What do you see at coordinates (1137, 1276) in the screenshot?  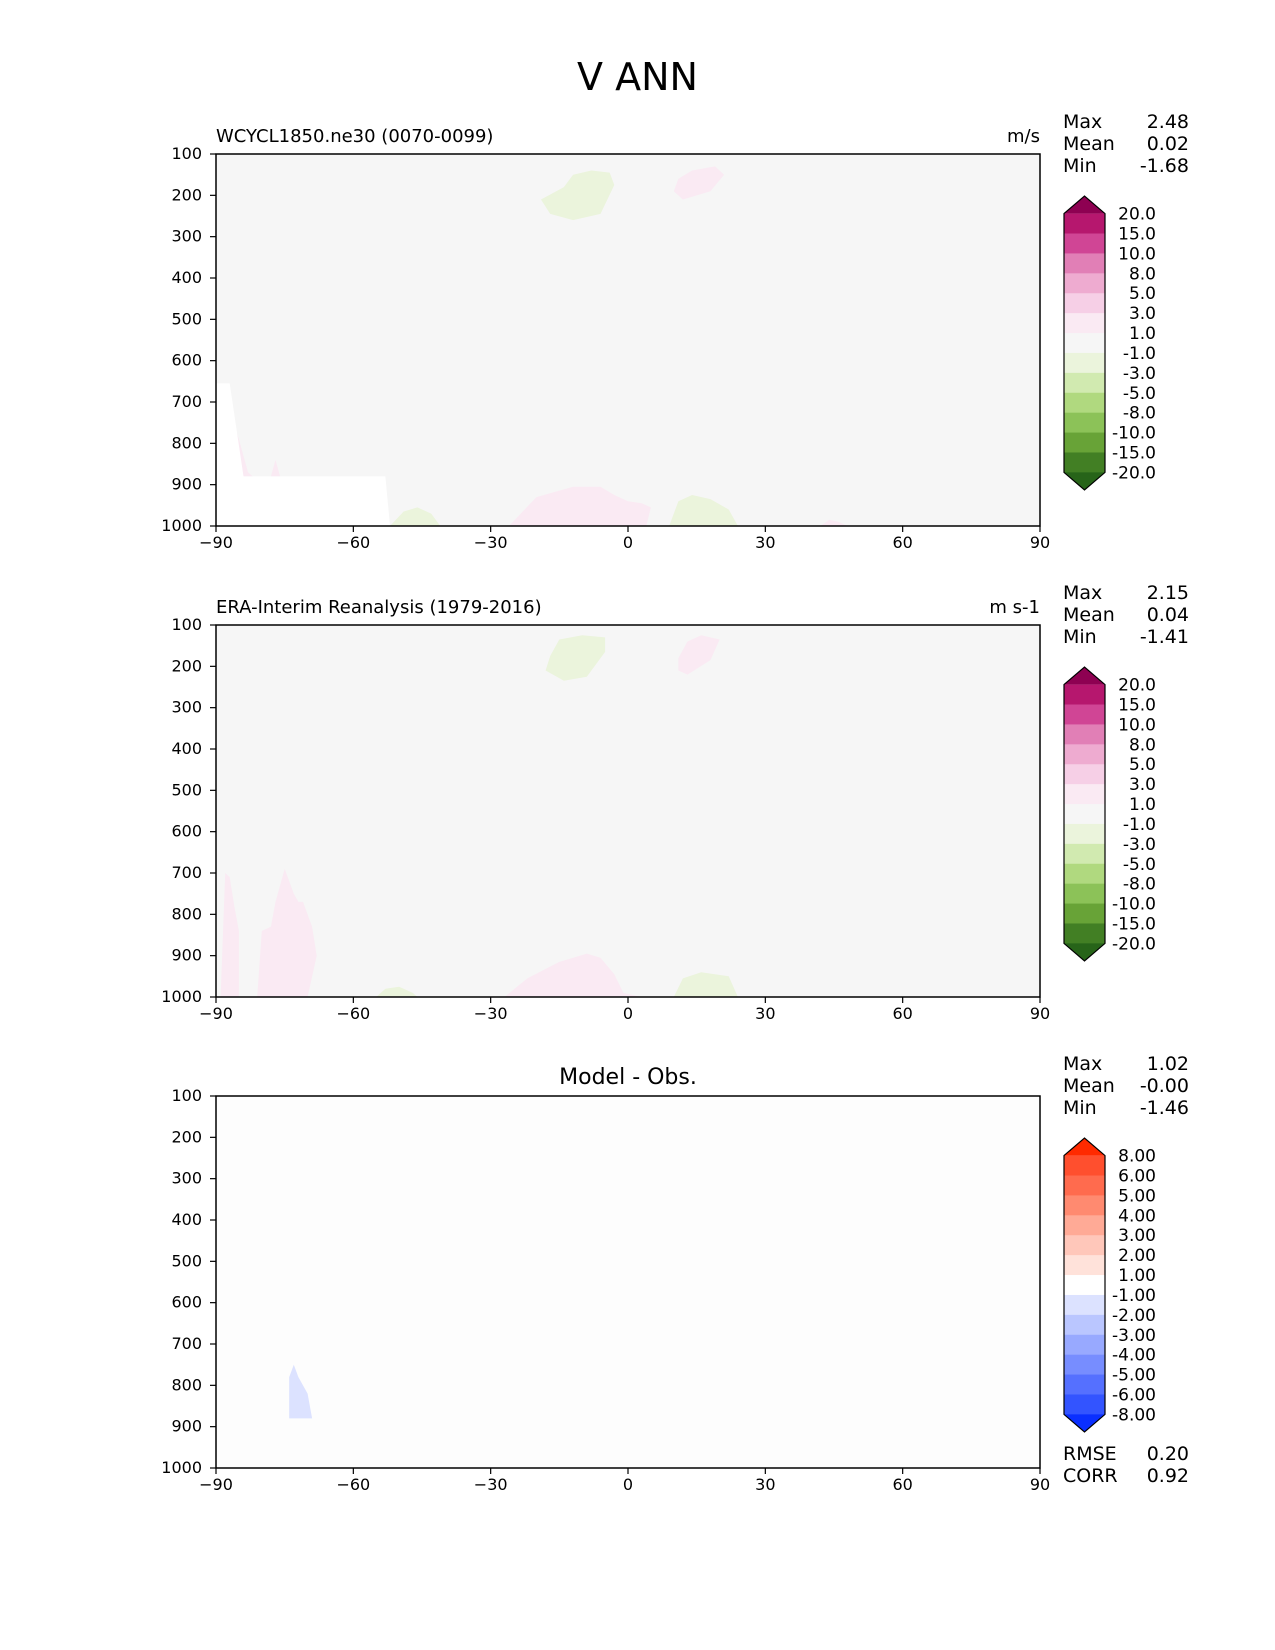 I see `colorbar-label: 1.00` at bounding box center [1137, 1276].